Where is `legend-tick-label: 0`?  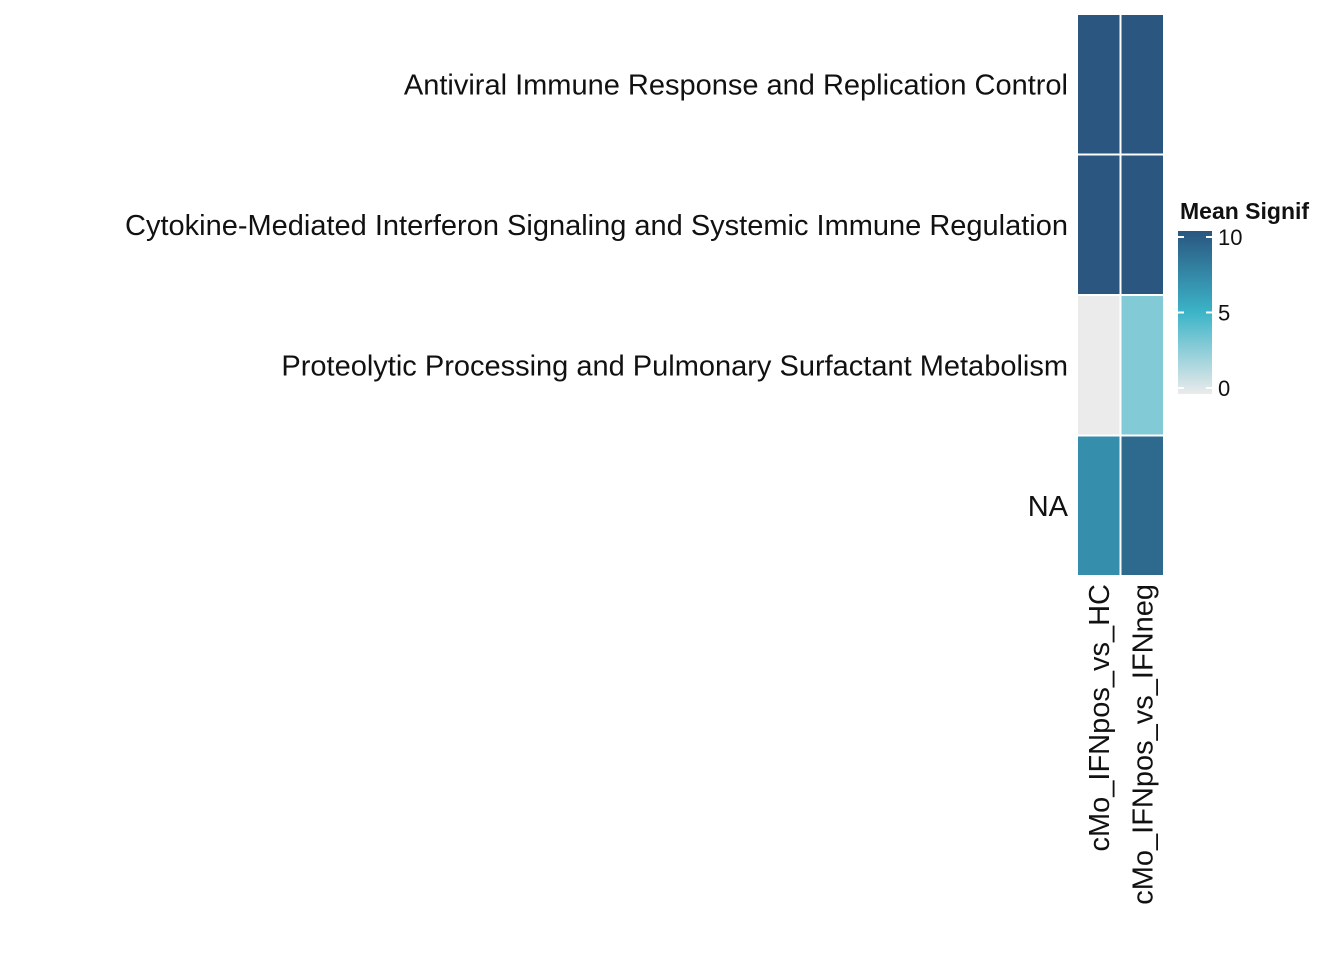
legend-tick-label: 0 is located at coordinates (1224, 388).